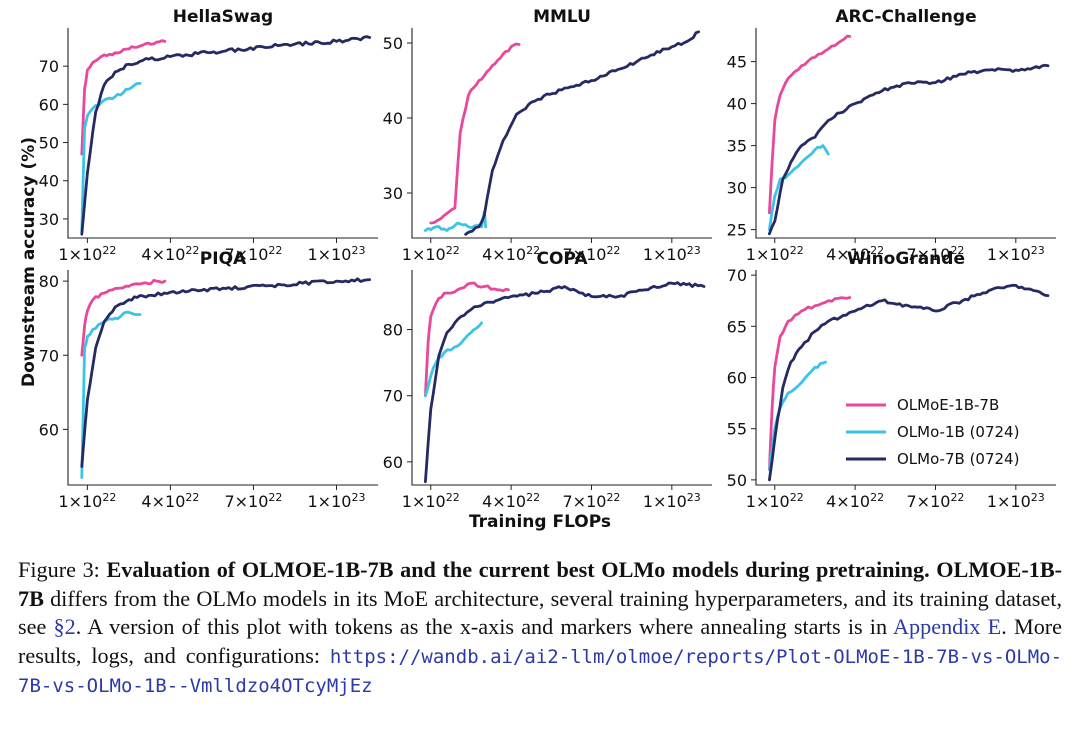  I want to click on legend-label-olmo-7b-0724: OLMo-7B (0724), so click(958, 459).